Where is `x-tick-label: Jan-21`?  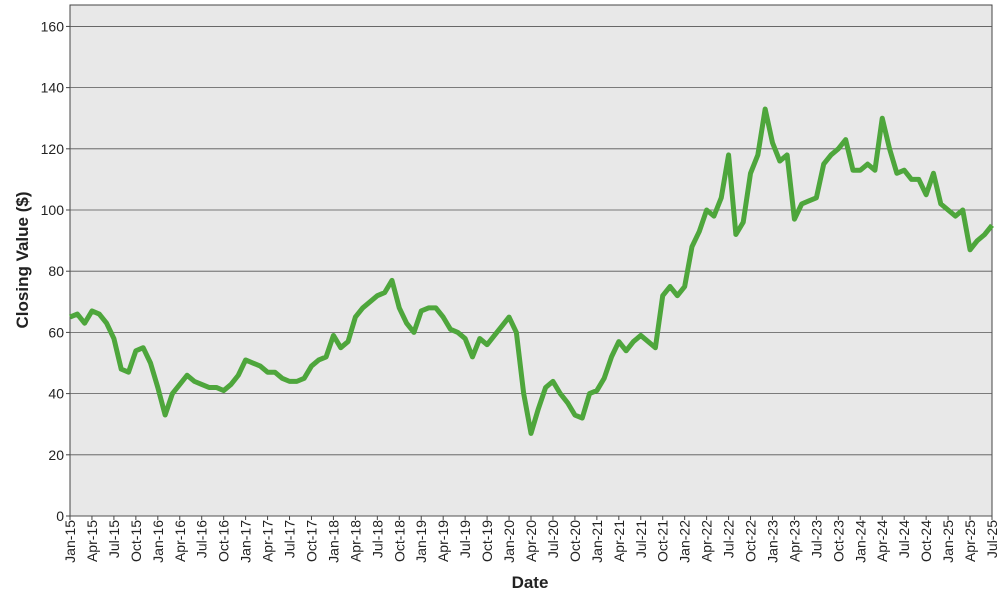
x-tick-label: Jan-21 is located at coordinates (597, 541).